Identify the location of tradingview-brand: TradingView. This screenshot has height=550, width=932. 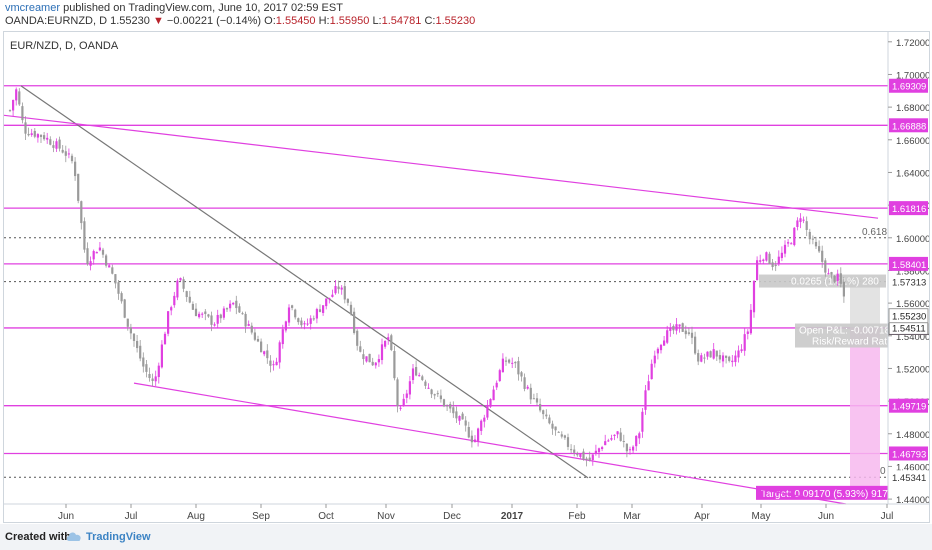
(118, 537).